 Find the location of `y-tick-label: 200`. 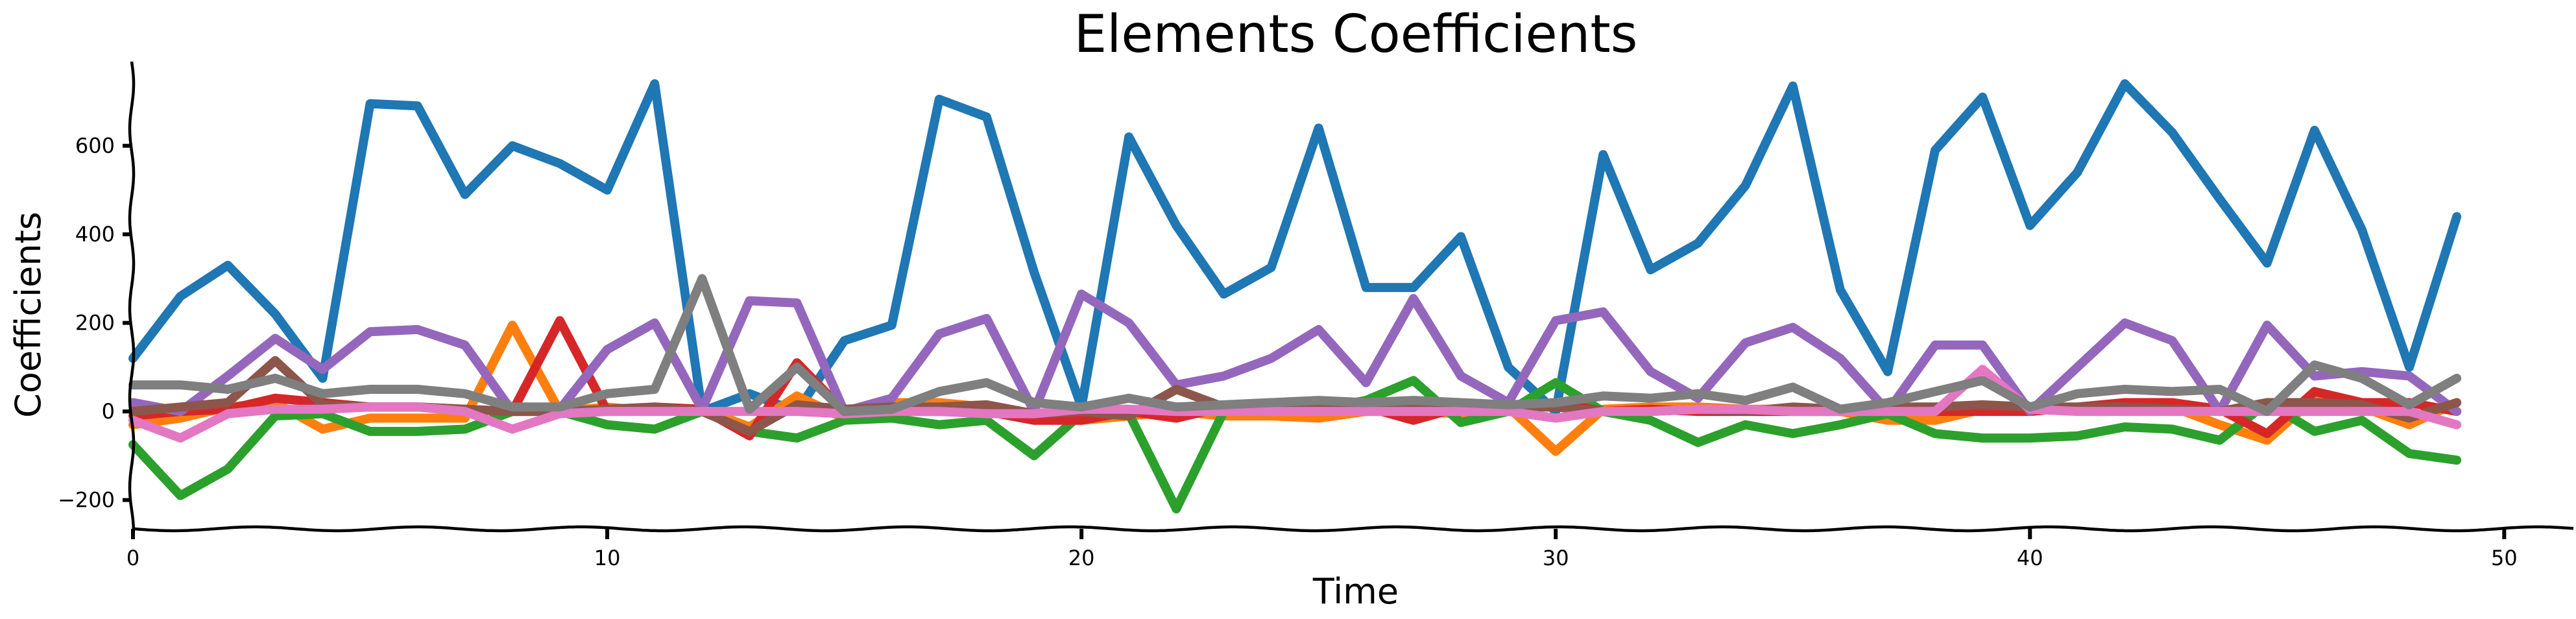

y-tick-label: 200 is located at coordinates (95, 323).